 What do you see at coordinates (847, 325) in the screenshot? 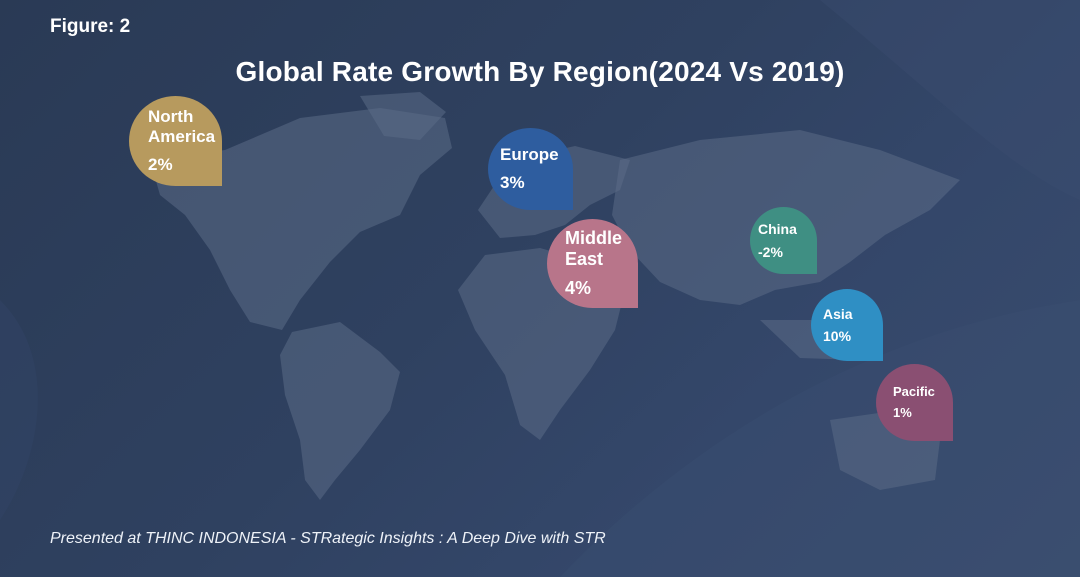
I see `pin-asia: Asia 10%` at bounding box center [847, 325].